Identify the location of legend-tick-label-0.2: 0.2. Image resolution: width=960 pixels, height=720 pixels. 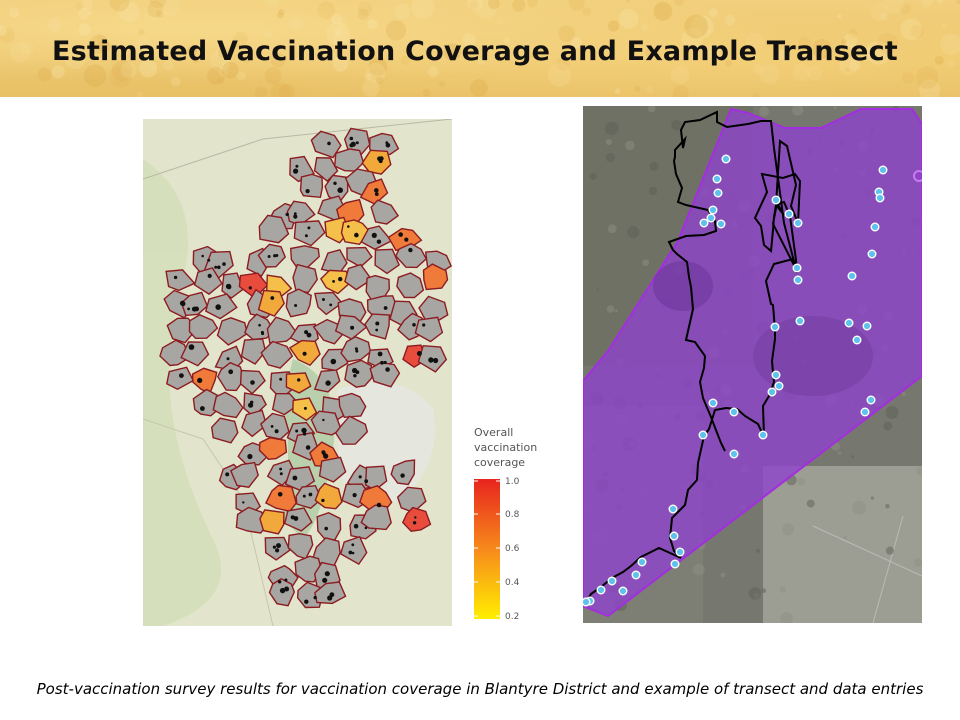
(512, 616).